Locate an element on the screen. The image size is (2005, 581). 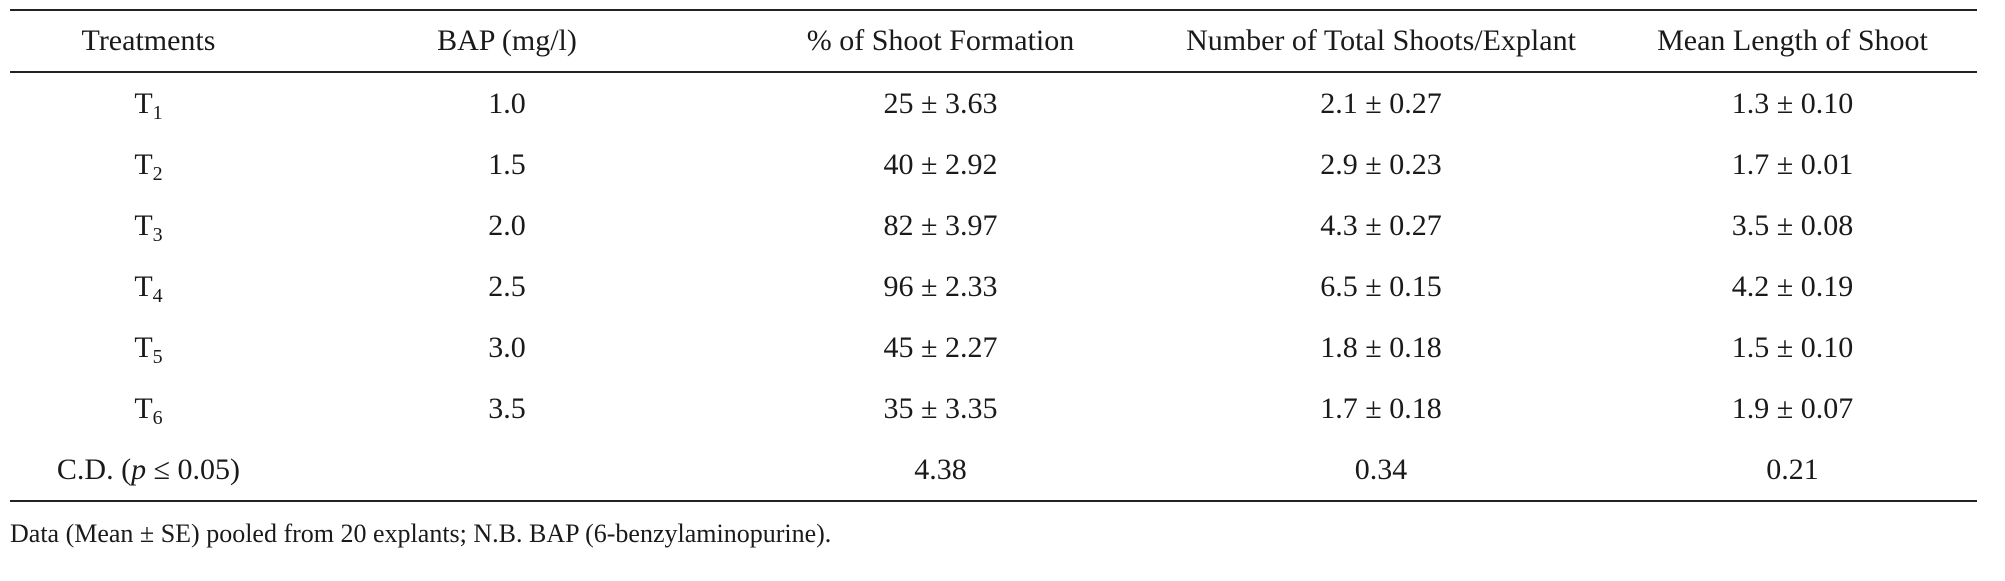
shoot-formation-cell: 96 ± 2.33 is located at coordinates (940, 286).